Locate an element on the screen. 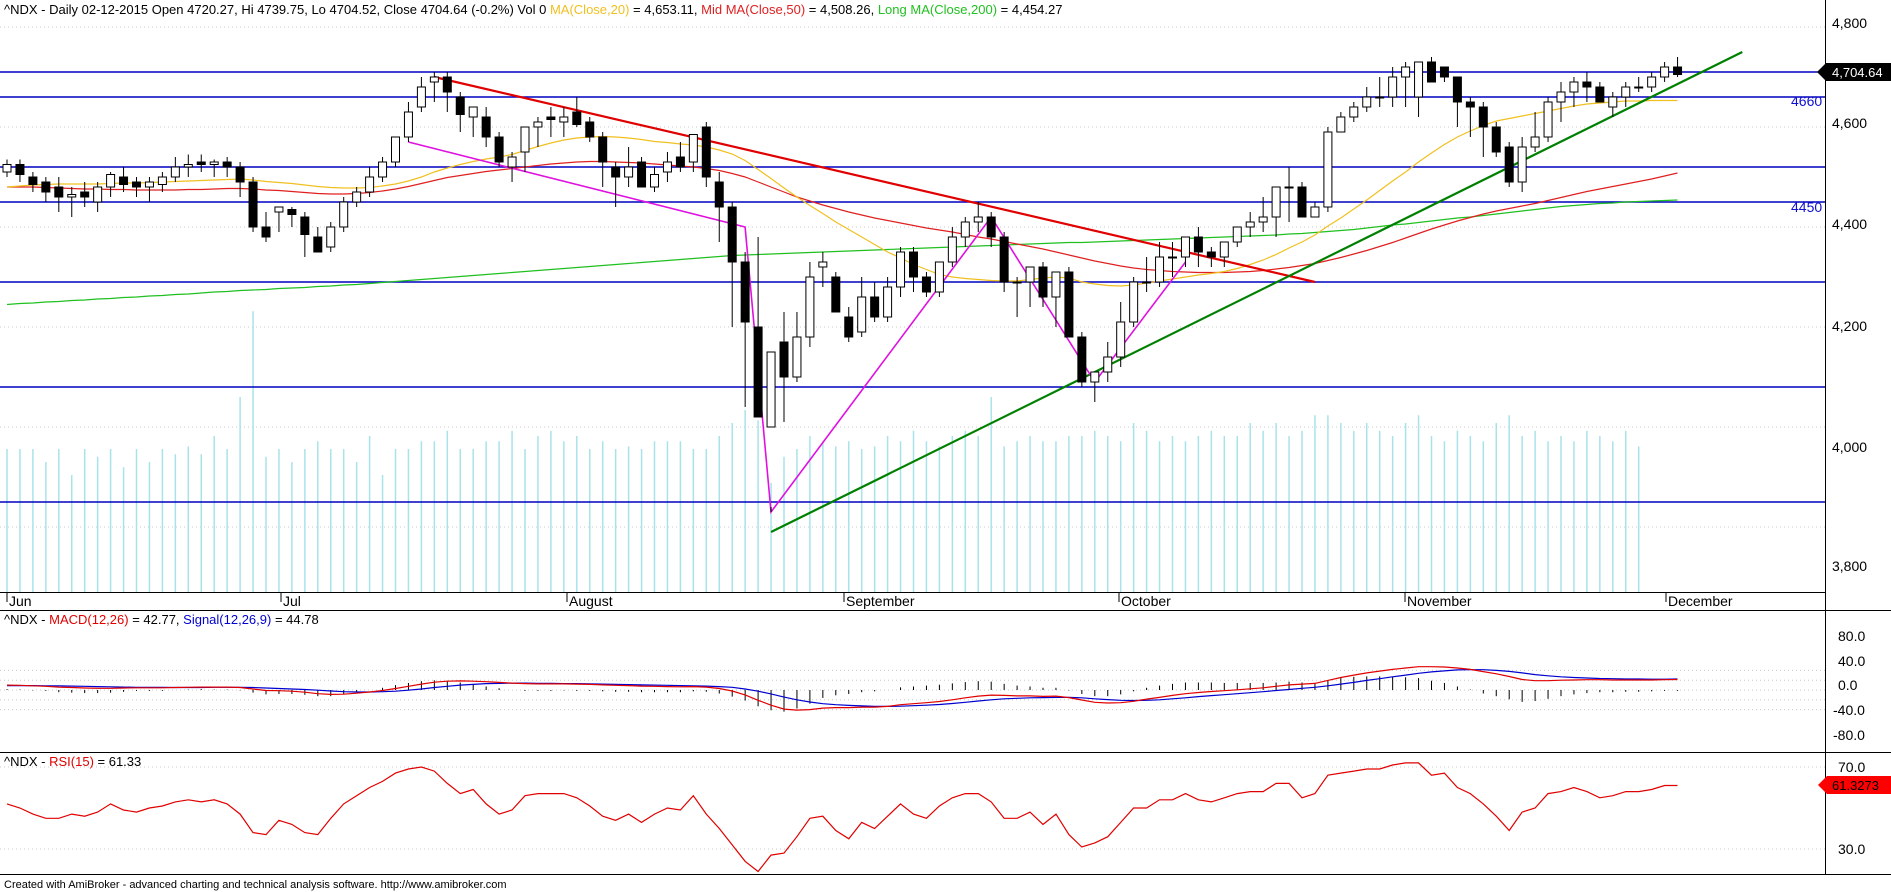  rsi-line is located at coordinates (842, 817).